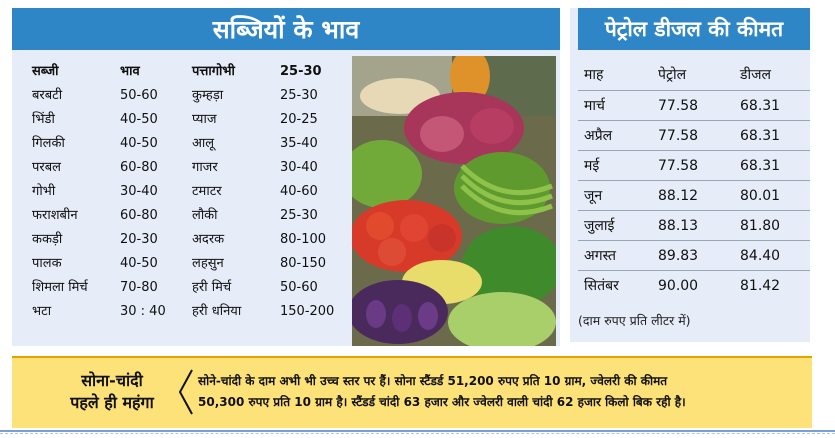 The height and width of the screenshot is (438, 835). What do you see at coordinates (303, 263) in the screenshot?
I see `vegetable-price: 80-150` at bounding box center [303, 263].